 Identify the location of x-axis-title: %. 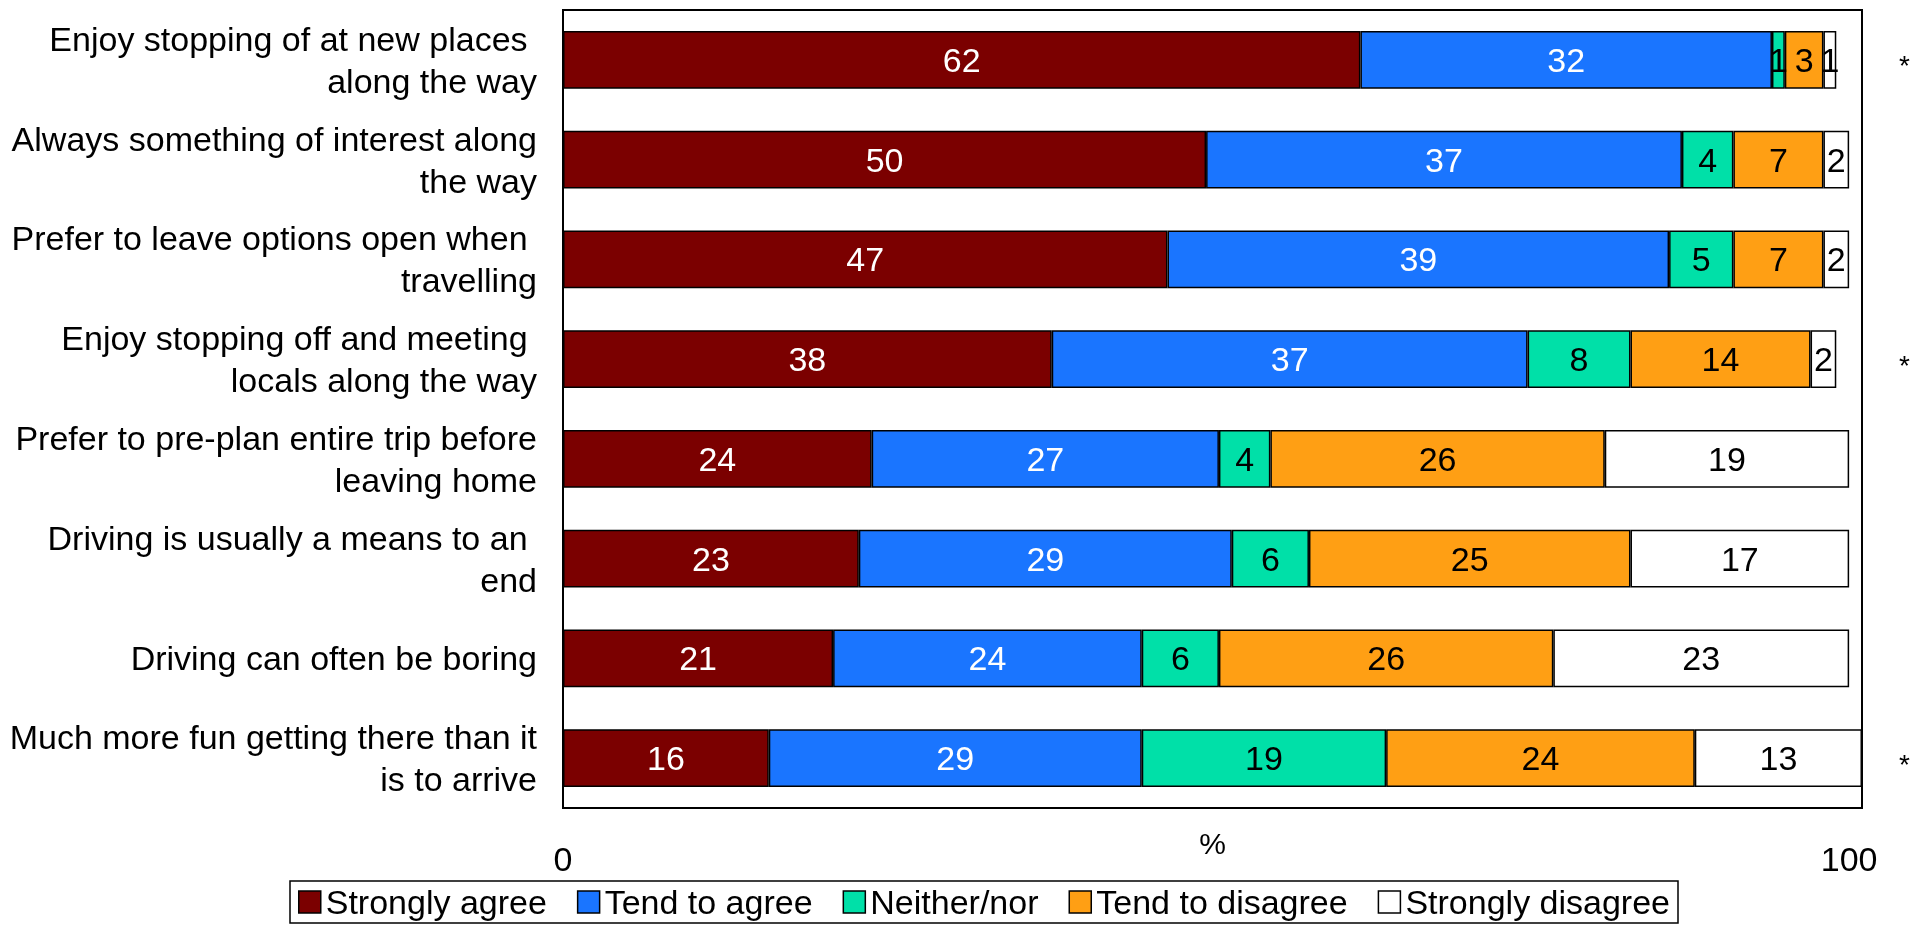
(1212, 843).